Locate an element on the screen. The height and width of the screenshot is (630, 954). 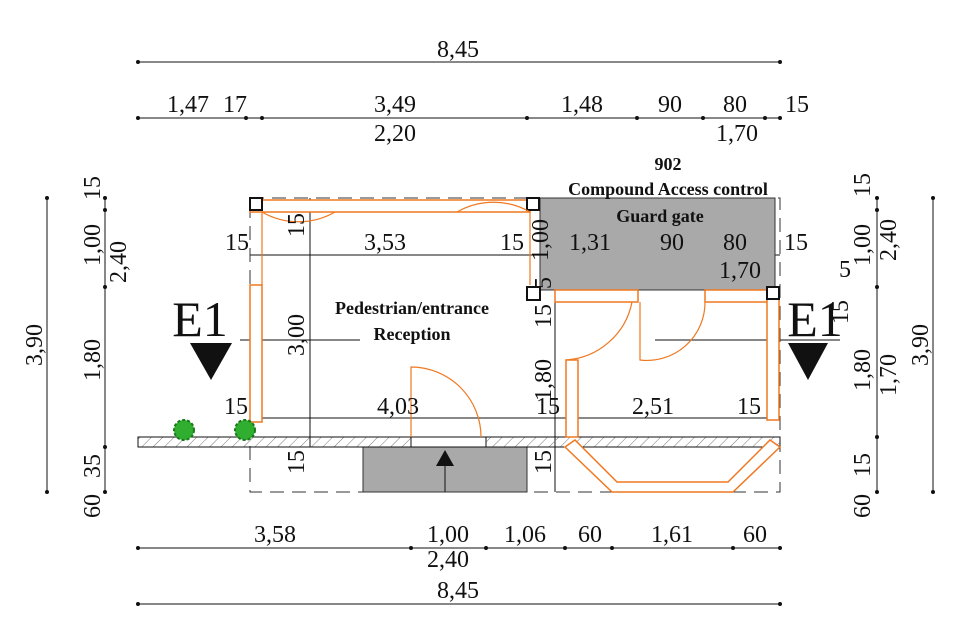
dimension-label: 3,49 is located at coordinates (395, 105).